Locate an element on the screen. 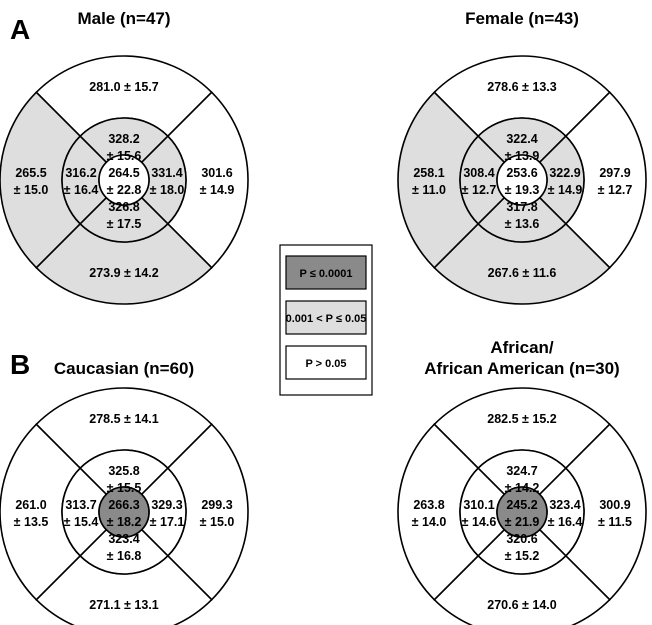  center-value: 253.6 is located at coordinates (521, 173).